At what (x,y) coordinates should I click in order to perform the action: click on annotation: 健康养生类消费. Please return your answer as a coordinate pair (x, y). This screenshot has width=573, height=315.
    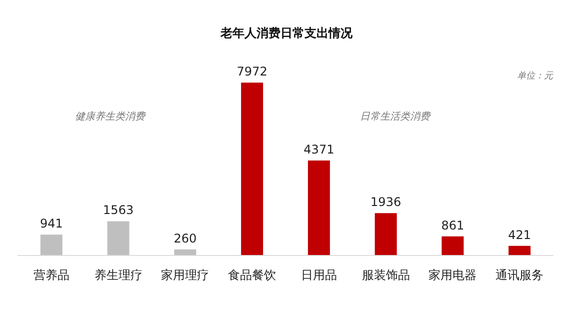
    Looking at the image, I should click on (110, 116).